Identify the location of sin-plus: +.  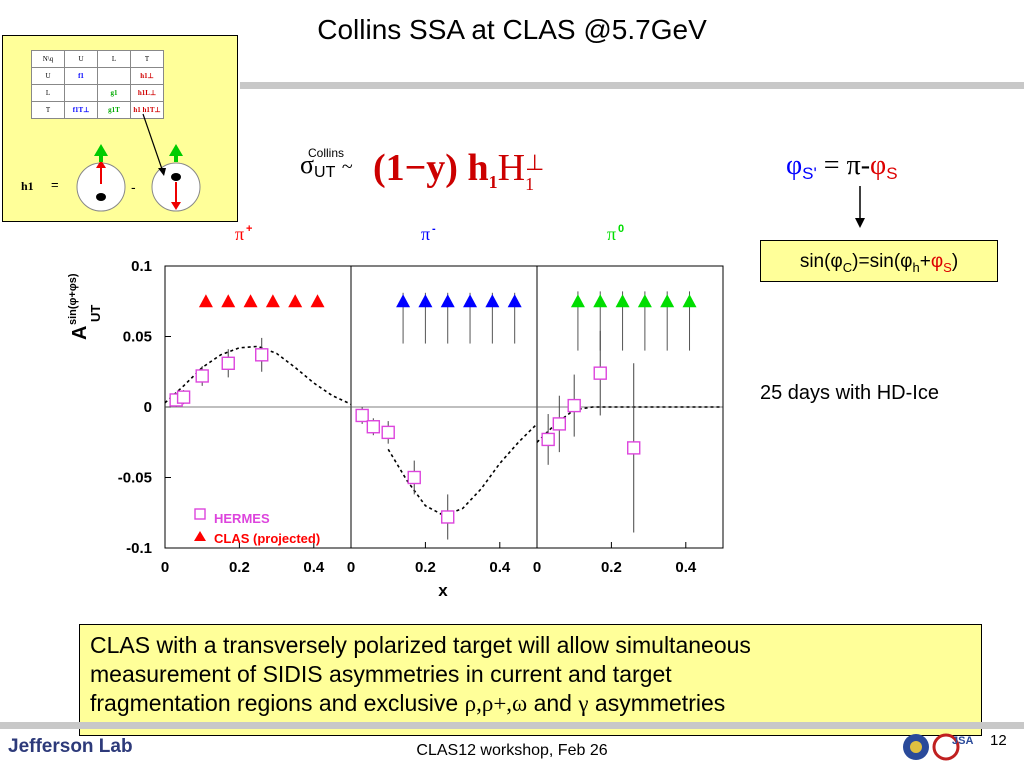
(925, 261).